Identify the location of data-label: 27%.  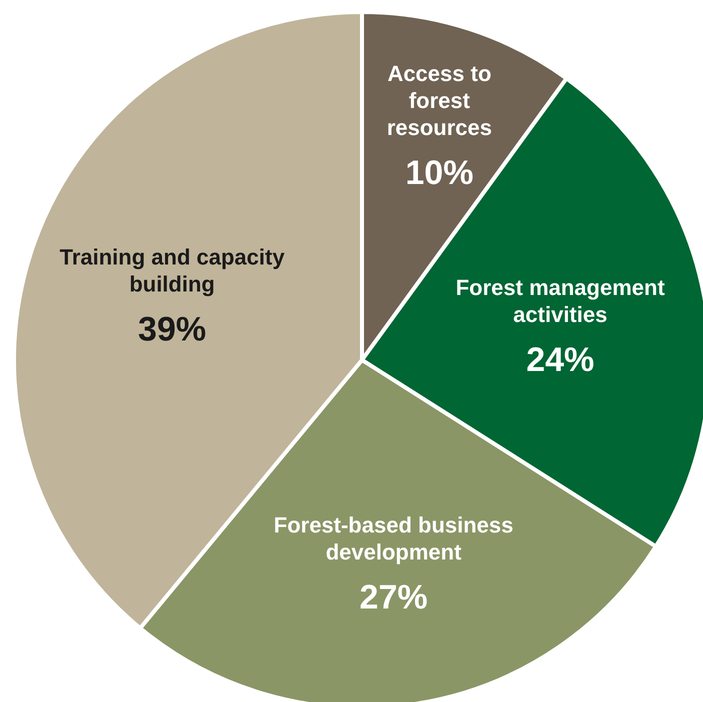
(394, 597).